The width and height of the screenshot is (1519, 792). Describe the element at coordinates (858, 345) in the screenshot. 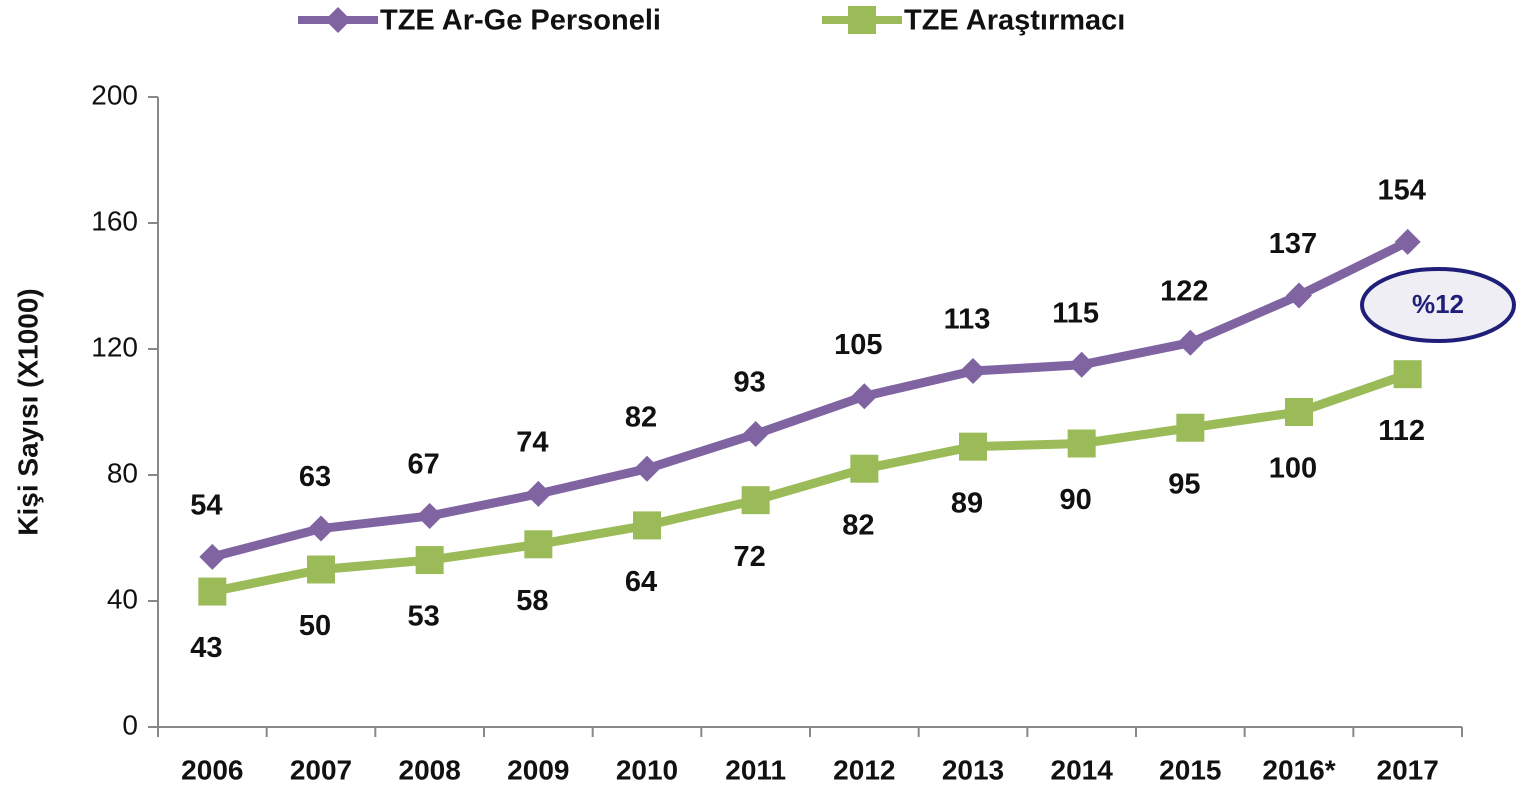

I see `data-label: 105` at that location.